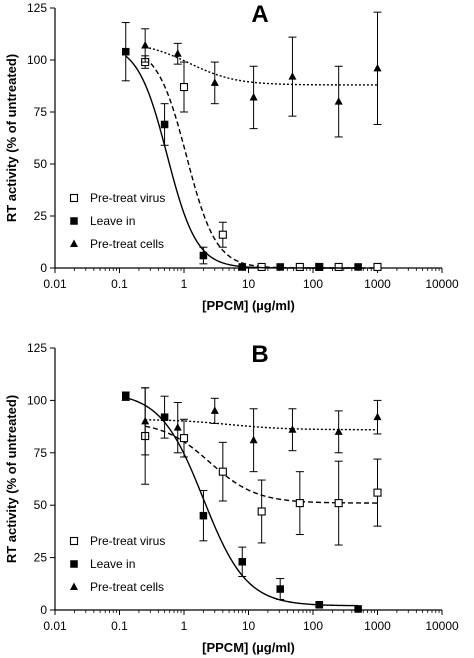  Describe the element at coordinates (259, 354) in the screenshot. I see `panel-label: B` at that location.